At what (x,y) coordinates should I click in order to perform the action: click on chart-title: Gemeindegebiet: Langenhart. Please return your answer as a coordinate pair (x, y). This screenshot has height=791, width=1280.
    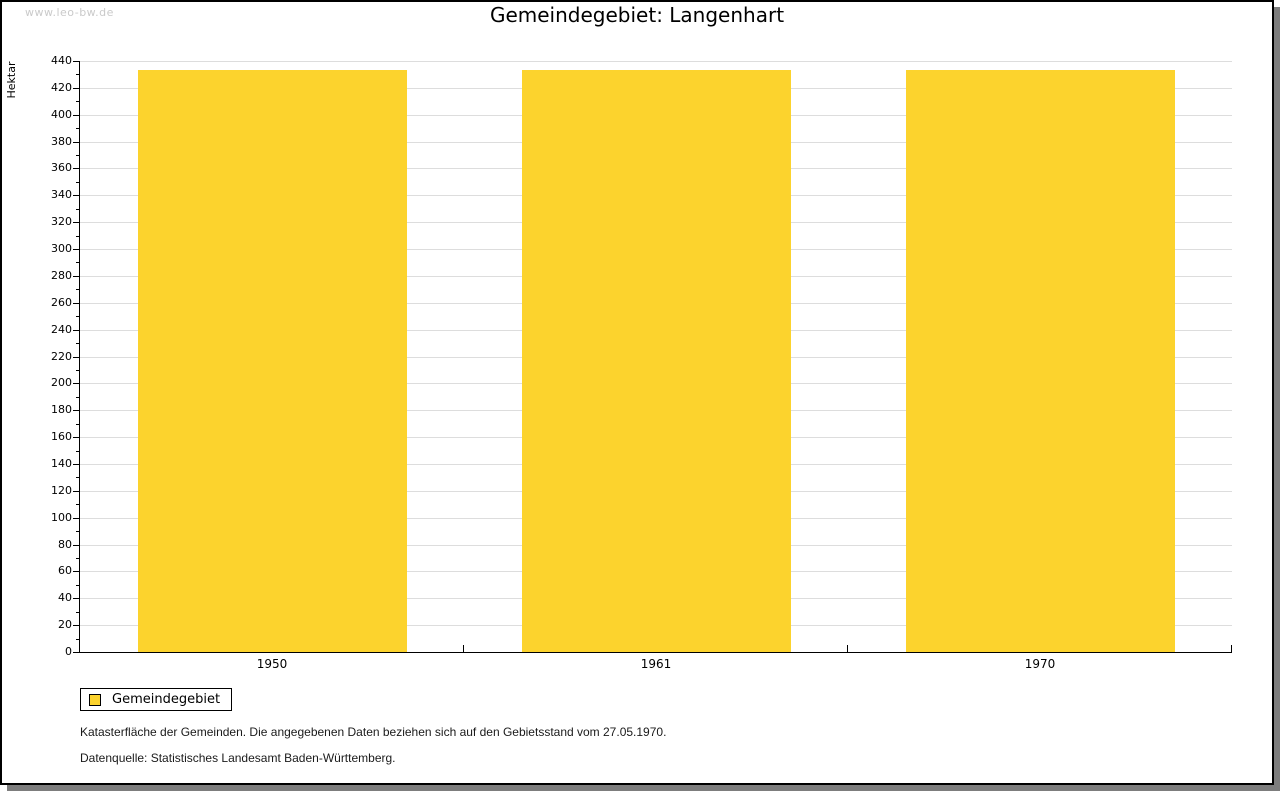
    Looking at the image, I should click on (637, 15).